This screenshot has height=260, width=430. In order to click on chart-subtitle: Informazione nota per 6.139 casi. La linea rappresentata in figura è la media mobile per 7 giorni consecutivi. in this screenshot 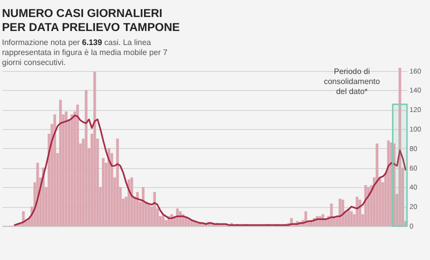, I will do `click(85, 53)`.